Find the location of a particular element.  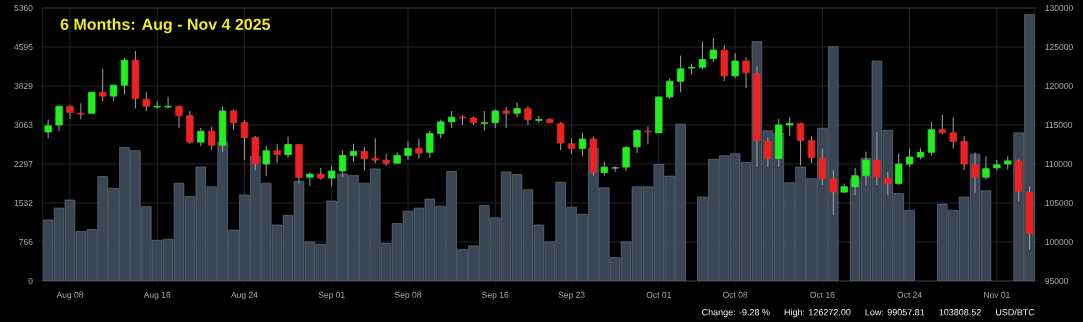

text: Change: -9.28 % is located at coordinates (736, 313).